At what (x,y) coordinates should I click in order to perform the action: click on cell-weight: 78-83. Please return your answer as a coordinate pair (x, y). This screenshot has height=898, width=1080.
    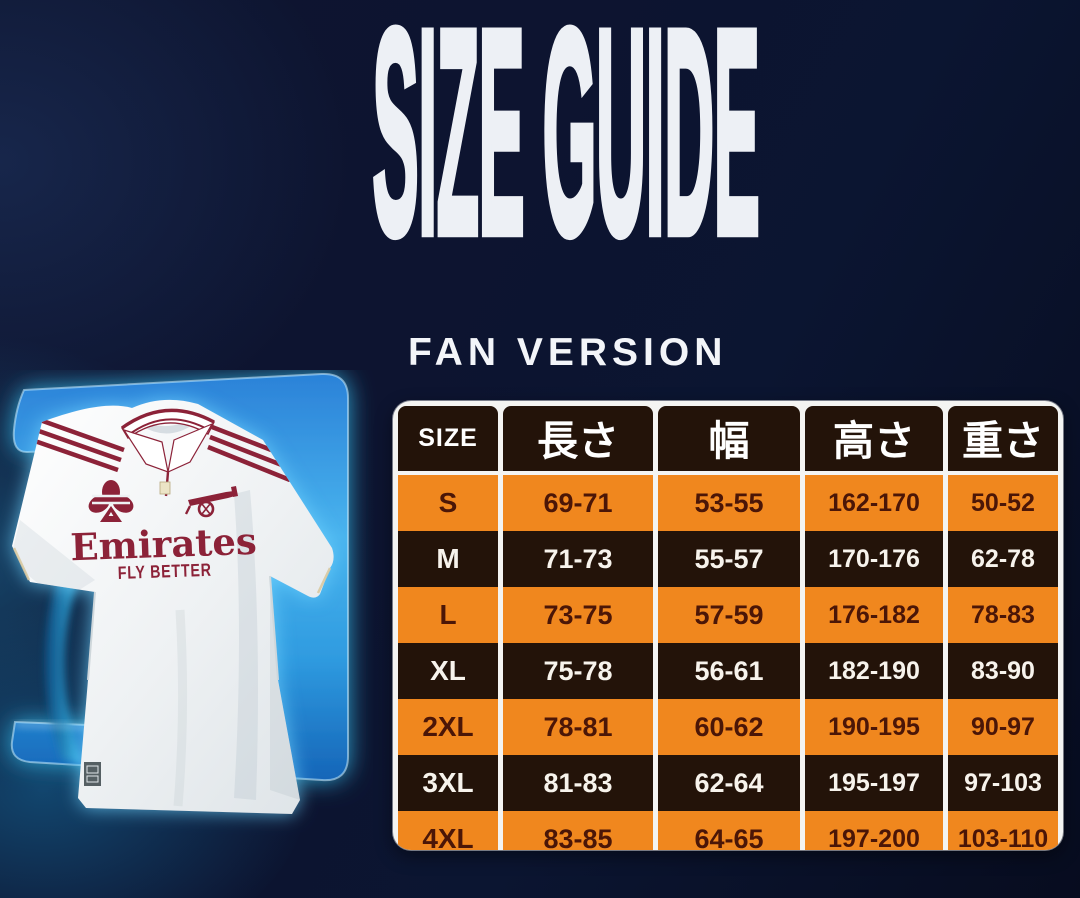
    Looking at the image, I should click on (1003, 615).